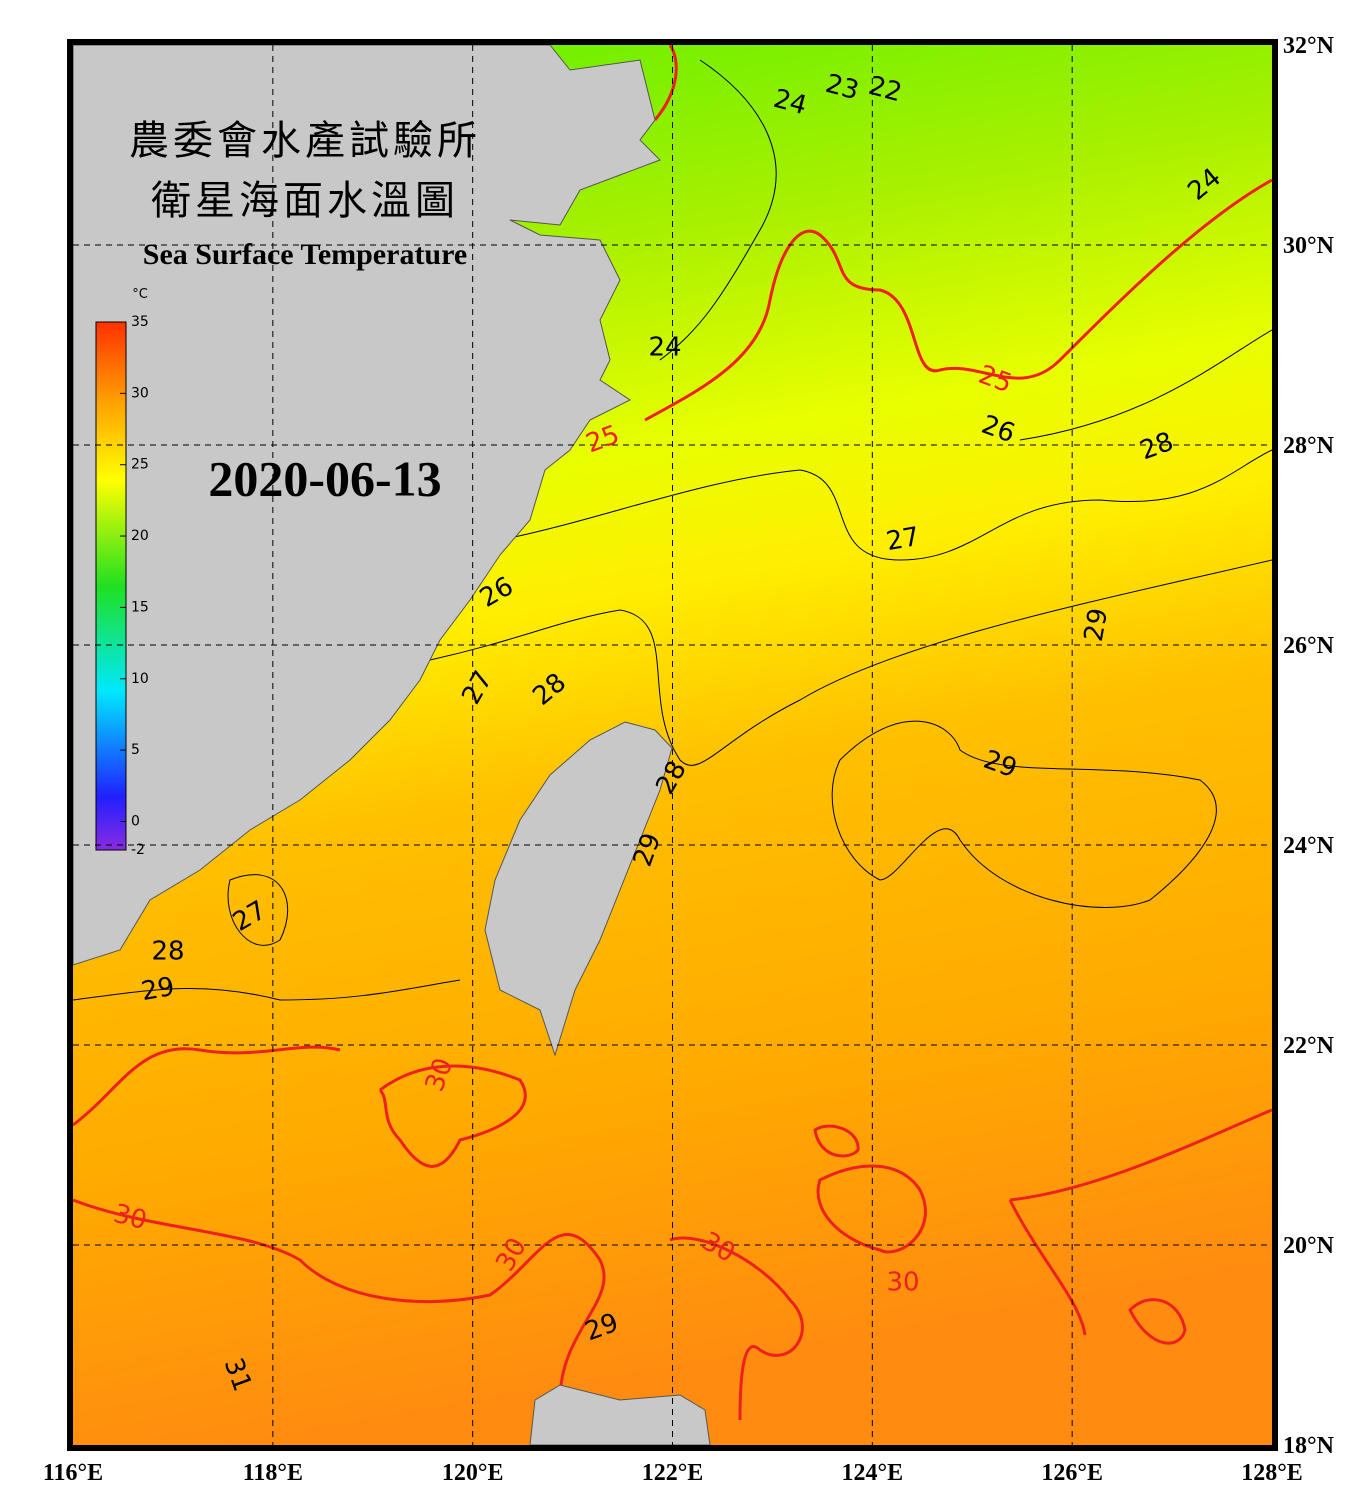 The width and height of the screenshot is (1350, 1500). What do you see at coordinates (135, 821) in the screenshot?
I see `colorbar-tick-label: 0` at bounding box center [135, 821].